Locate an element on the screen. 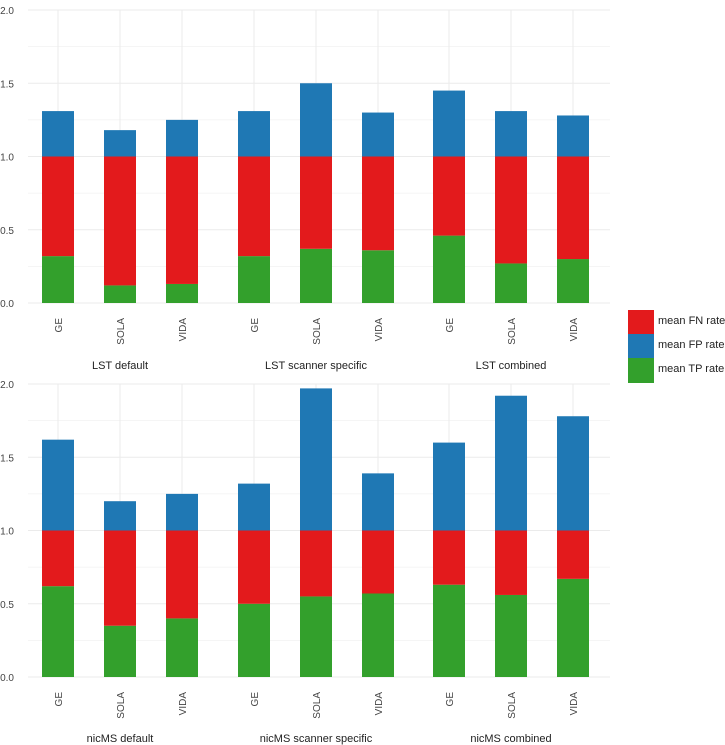 The height and width of the screenshot is (745, 725). bar-fn-lst-combined-vida is located at coordinates (573, 208).